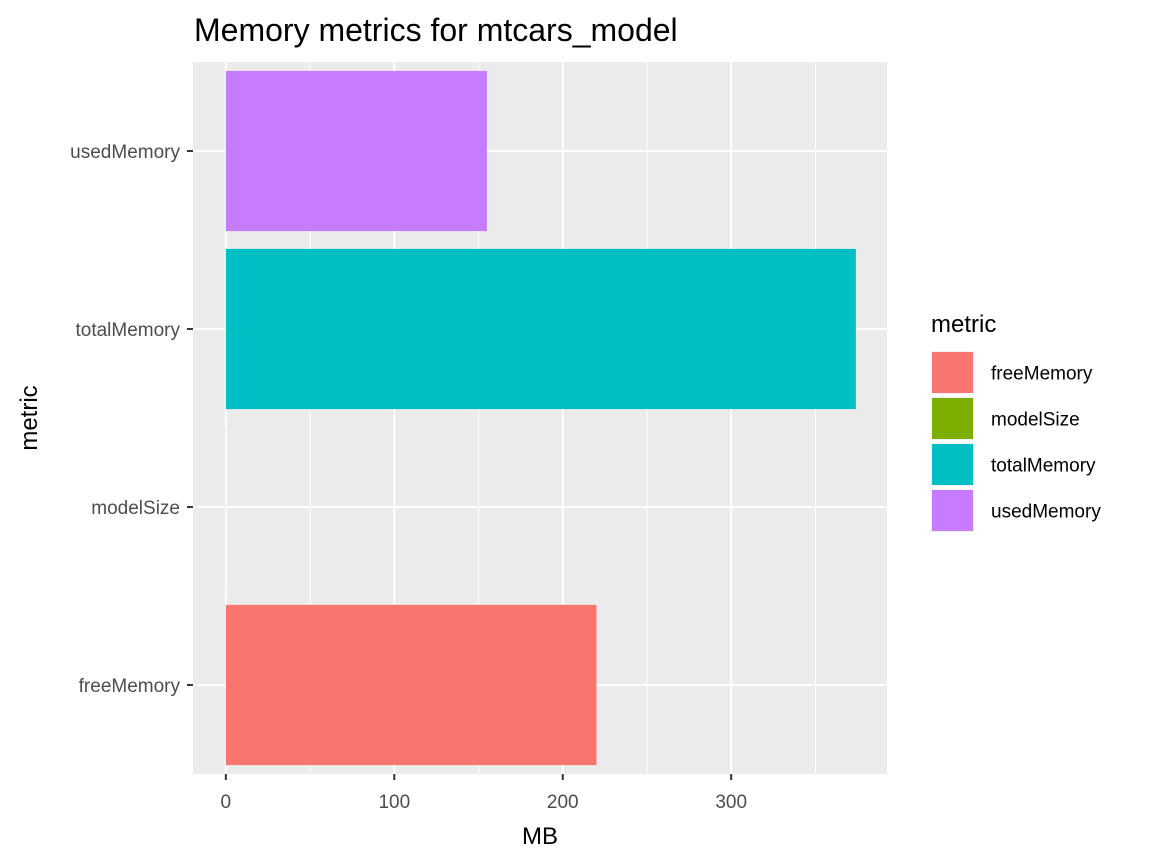  Describe the element at coordinates (540, 329) in the screenshot. I see `bar-totalMemory` at that location.